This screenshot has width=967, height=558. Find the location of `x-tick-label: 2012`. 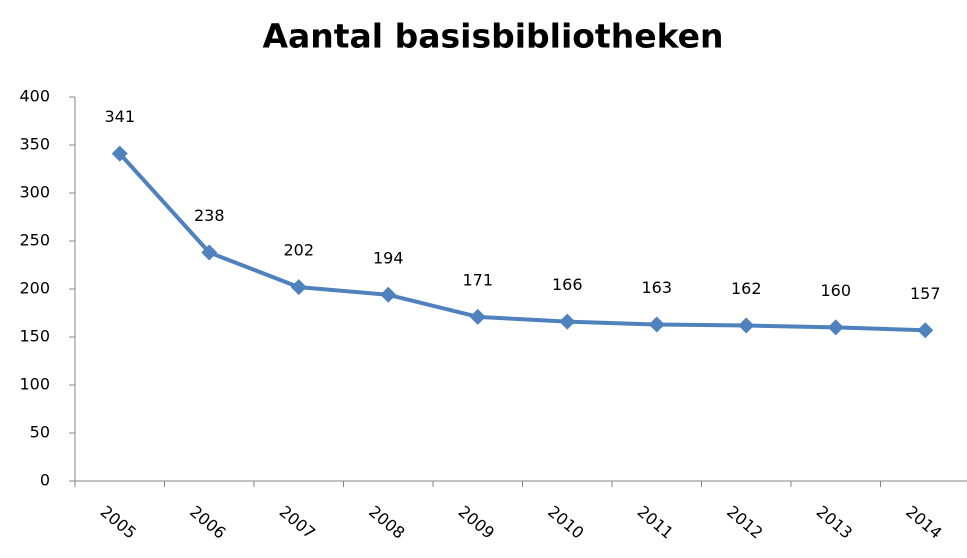

x-tick-label: 2012 is located at coordinates (744, 522).